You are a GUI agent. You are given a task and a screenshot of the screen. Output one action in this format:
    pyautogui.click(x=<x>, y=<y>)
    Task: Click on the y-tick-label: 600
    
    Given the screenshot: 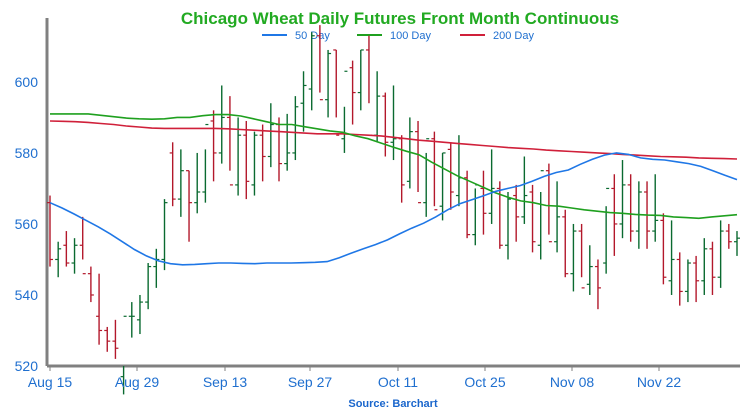 What is the action you would take?
    pyautogui.click(x=27, y=82)
    